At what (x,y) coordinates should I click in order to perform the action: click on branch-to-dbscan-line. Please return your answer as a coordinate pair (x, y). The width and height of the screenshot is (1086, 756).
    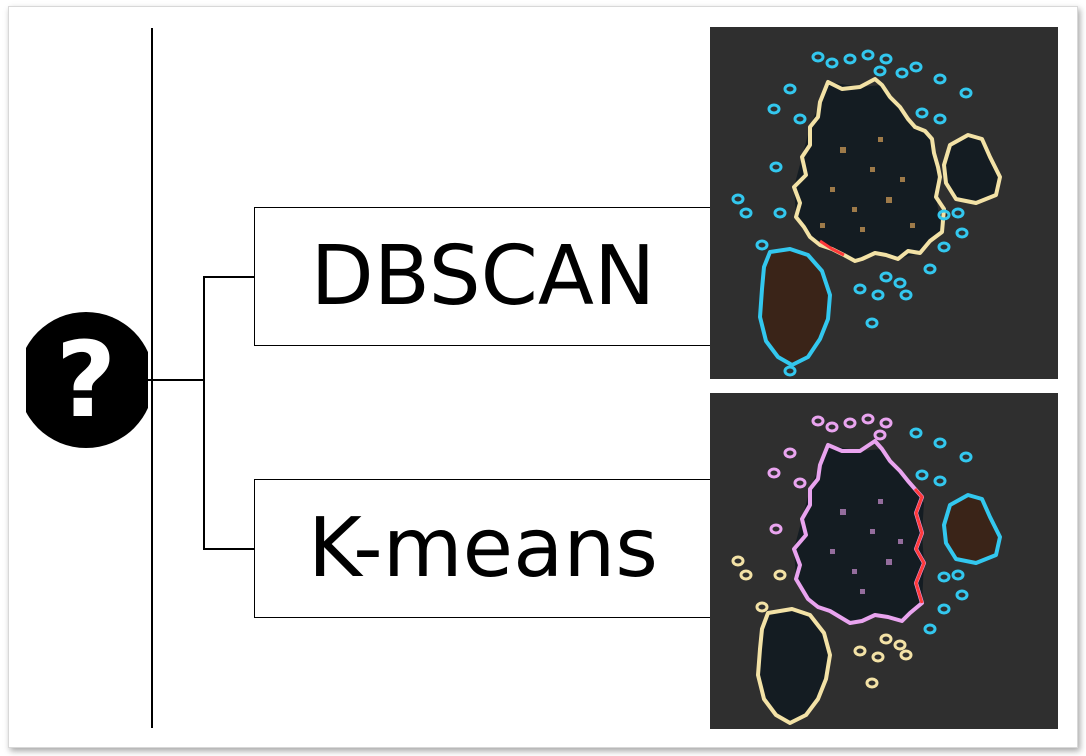
    Looking at the image, I should click on (229, 277).